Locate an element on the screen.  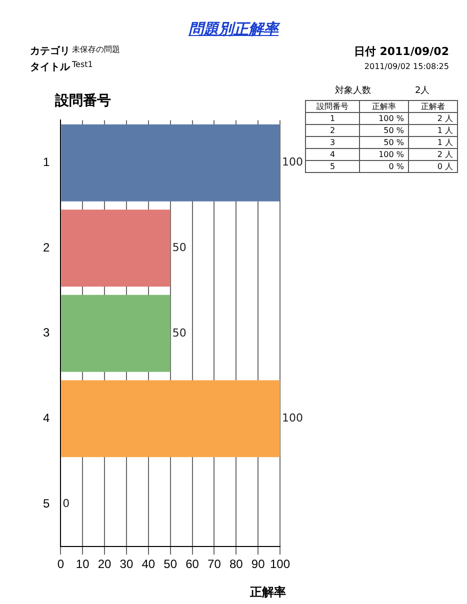
data-label: 0 is located at coordinates (66, 503).